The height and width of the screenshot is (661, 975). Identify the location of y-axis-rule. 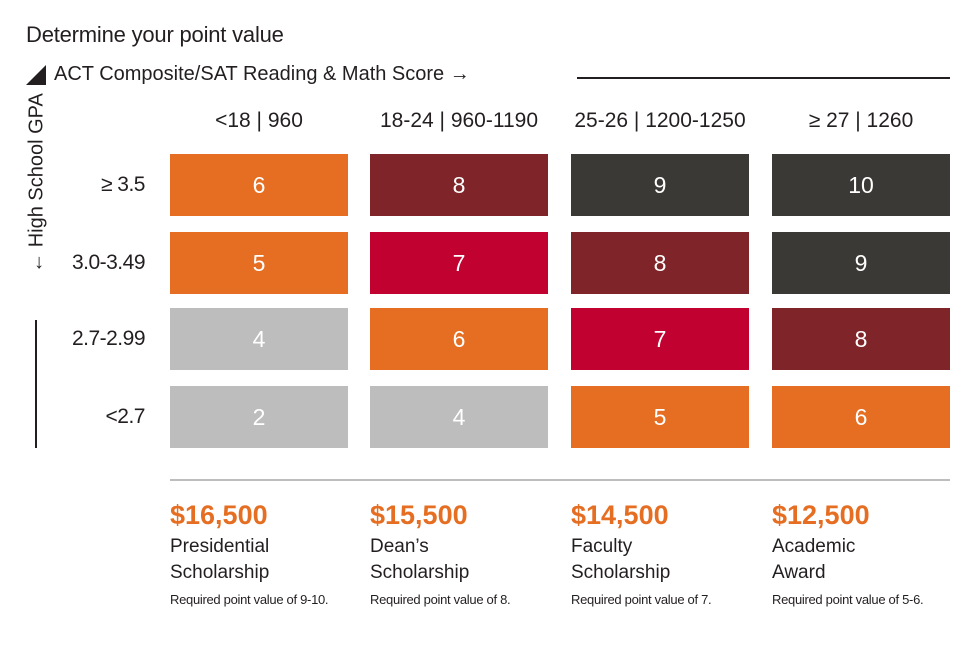
(36, 384).